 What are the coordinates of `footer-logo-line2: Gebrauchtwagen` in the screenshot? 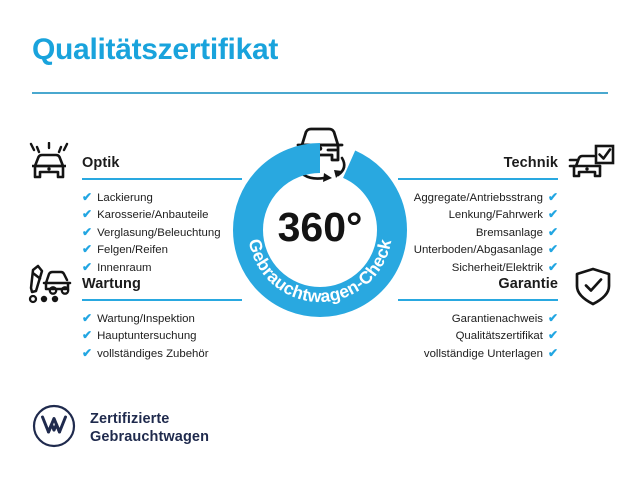 It's located at (150, 436).